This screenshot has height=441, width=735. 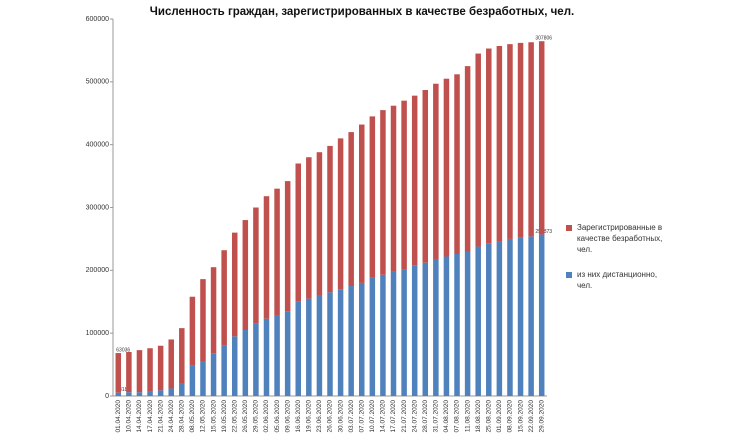 What do you see at coordinates (446, 416) in the screenshot?
I see `x-tick-label: 04.08.2020` at bounding box center [446, 416].